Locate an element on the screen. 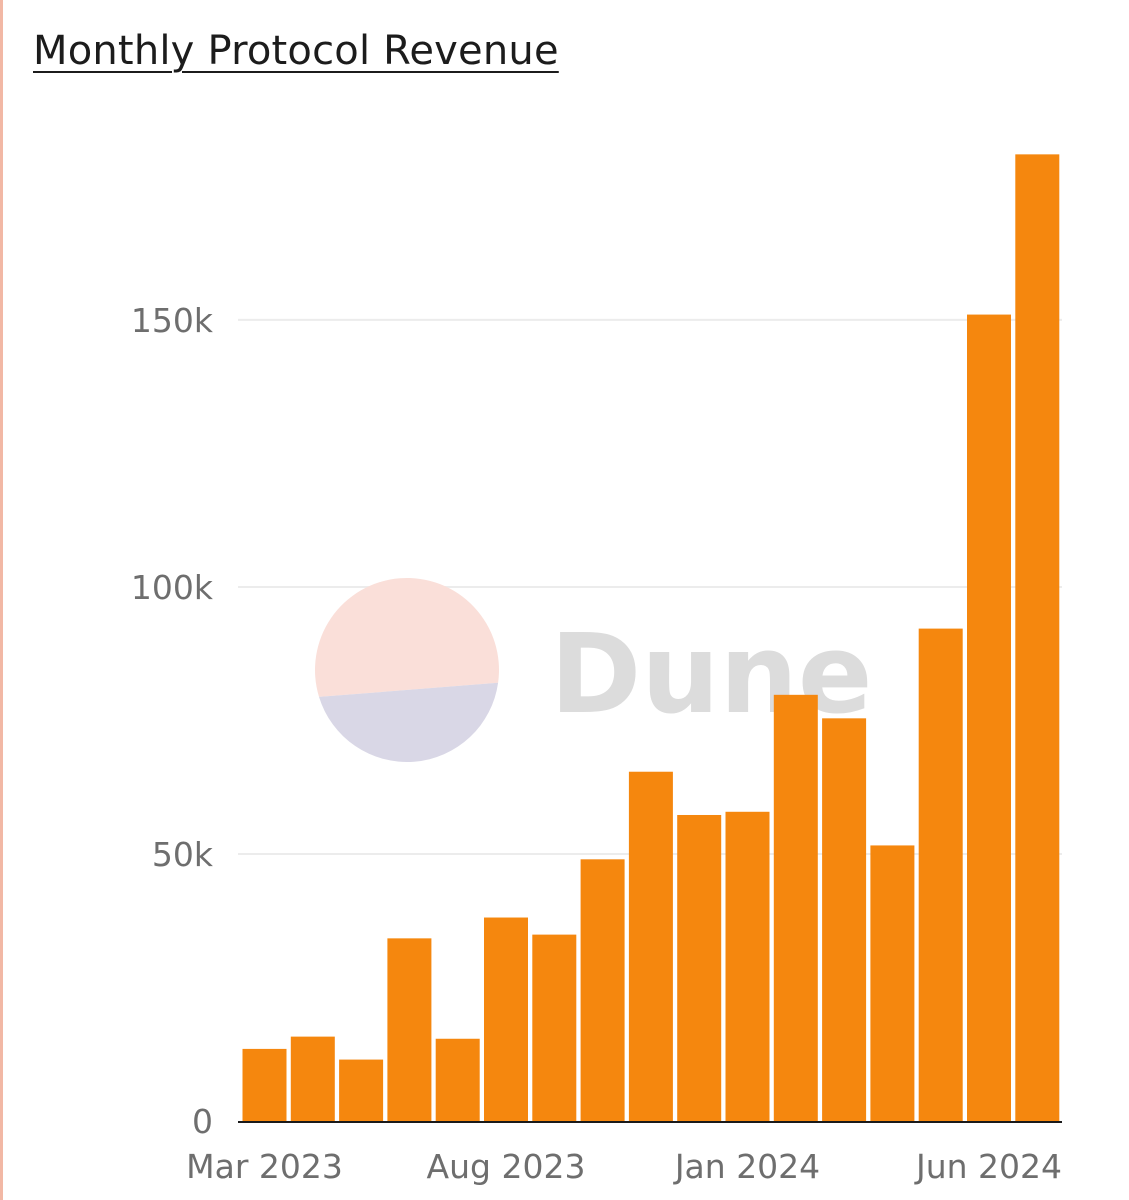  y-tick-label: 150k is located at coordinates (172, 320).